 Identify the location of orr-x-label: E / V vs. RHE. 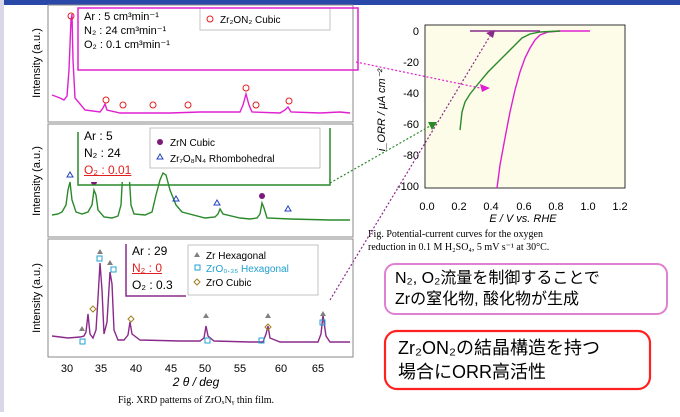
(523, 219).